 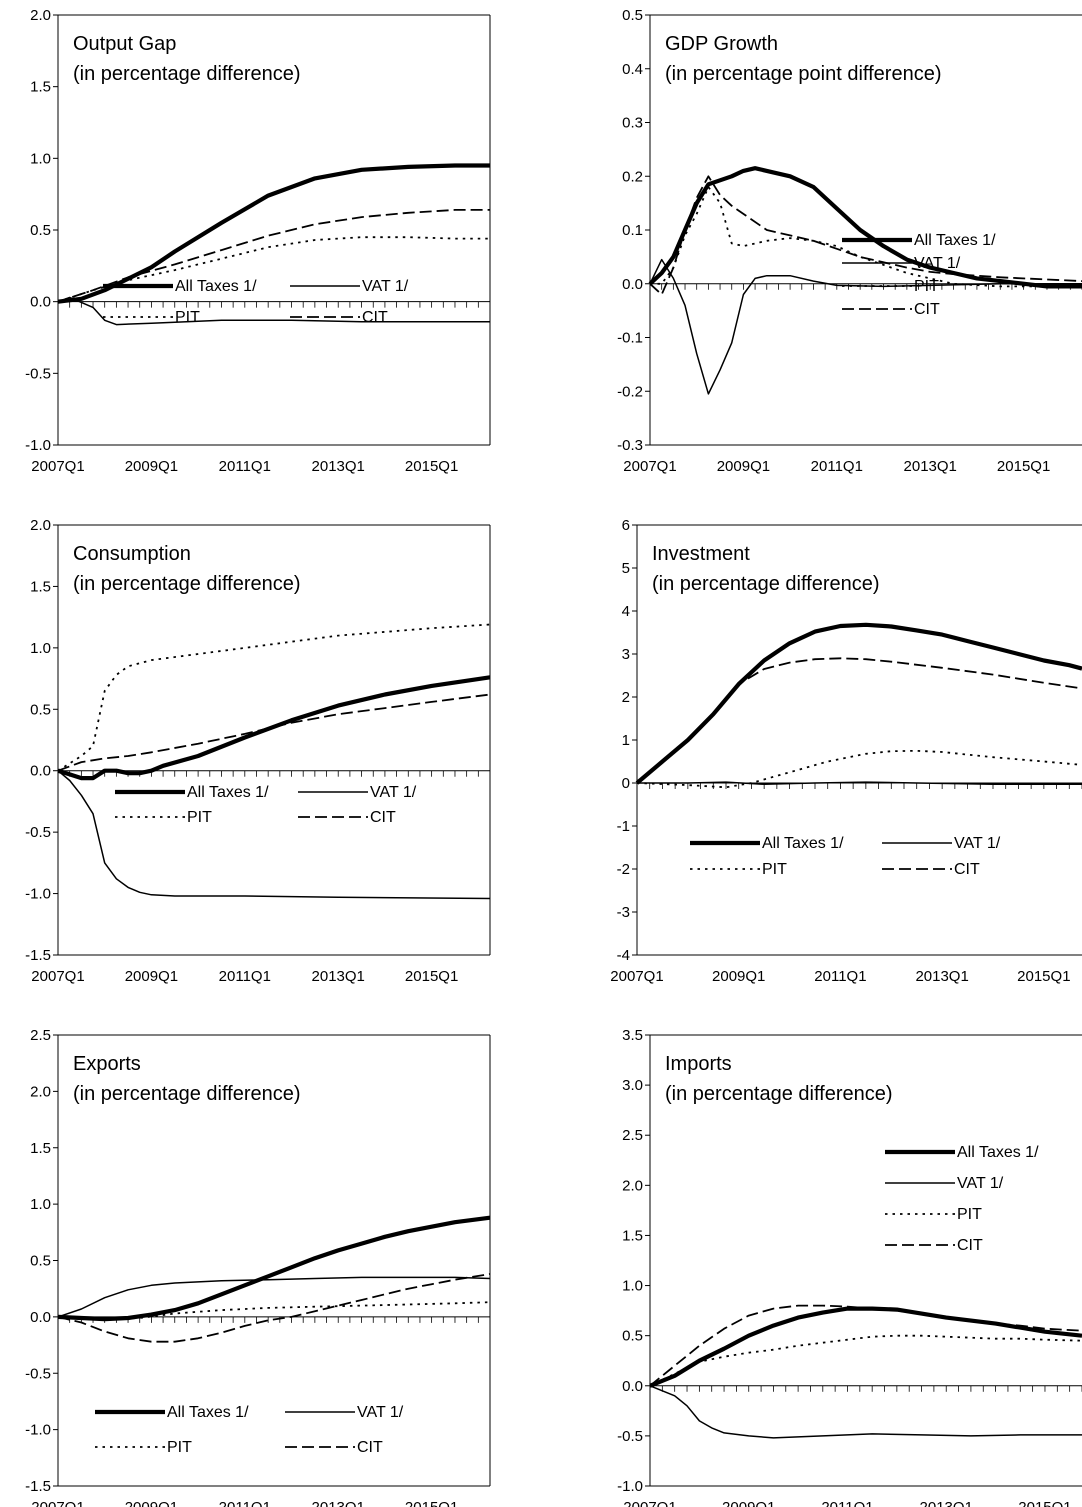 What do you see at coordinates (38, 955) in the screenshot?
I see `y-tick-label: -1.5` at bounding box center [38, 955].